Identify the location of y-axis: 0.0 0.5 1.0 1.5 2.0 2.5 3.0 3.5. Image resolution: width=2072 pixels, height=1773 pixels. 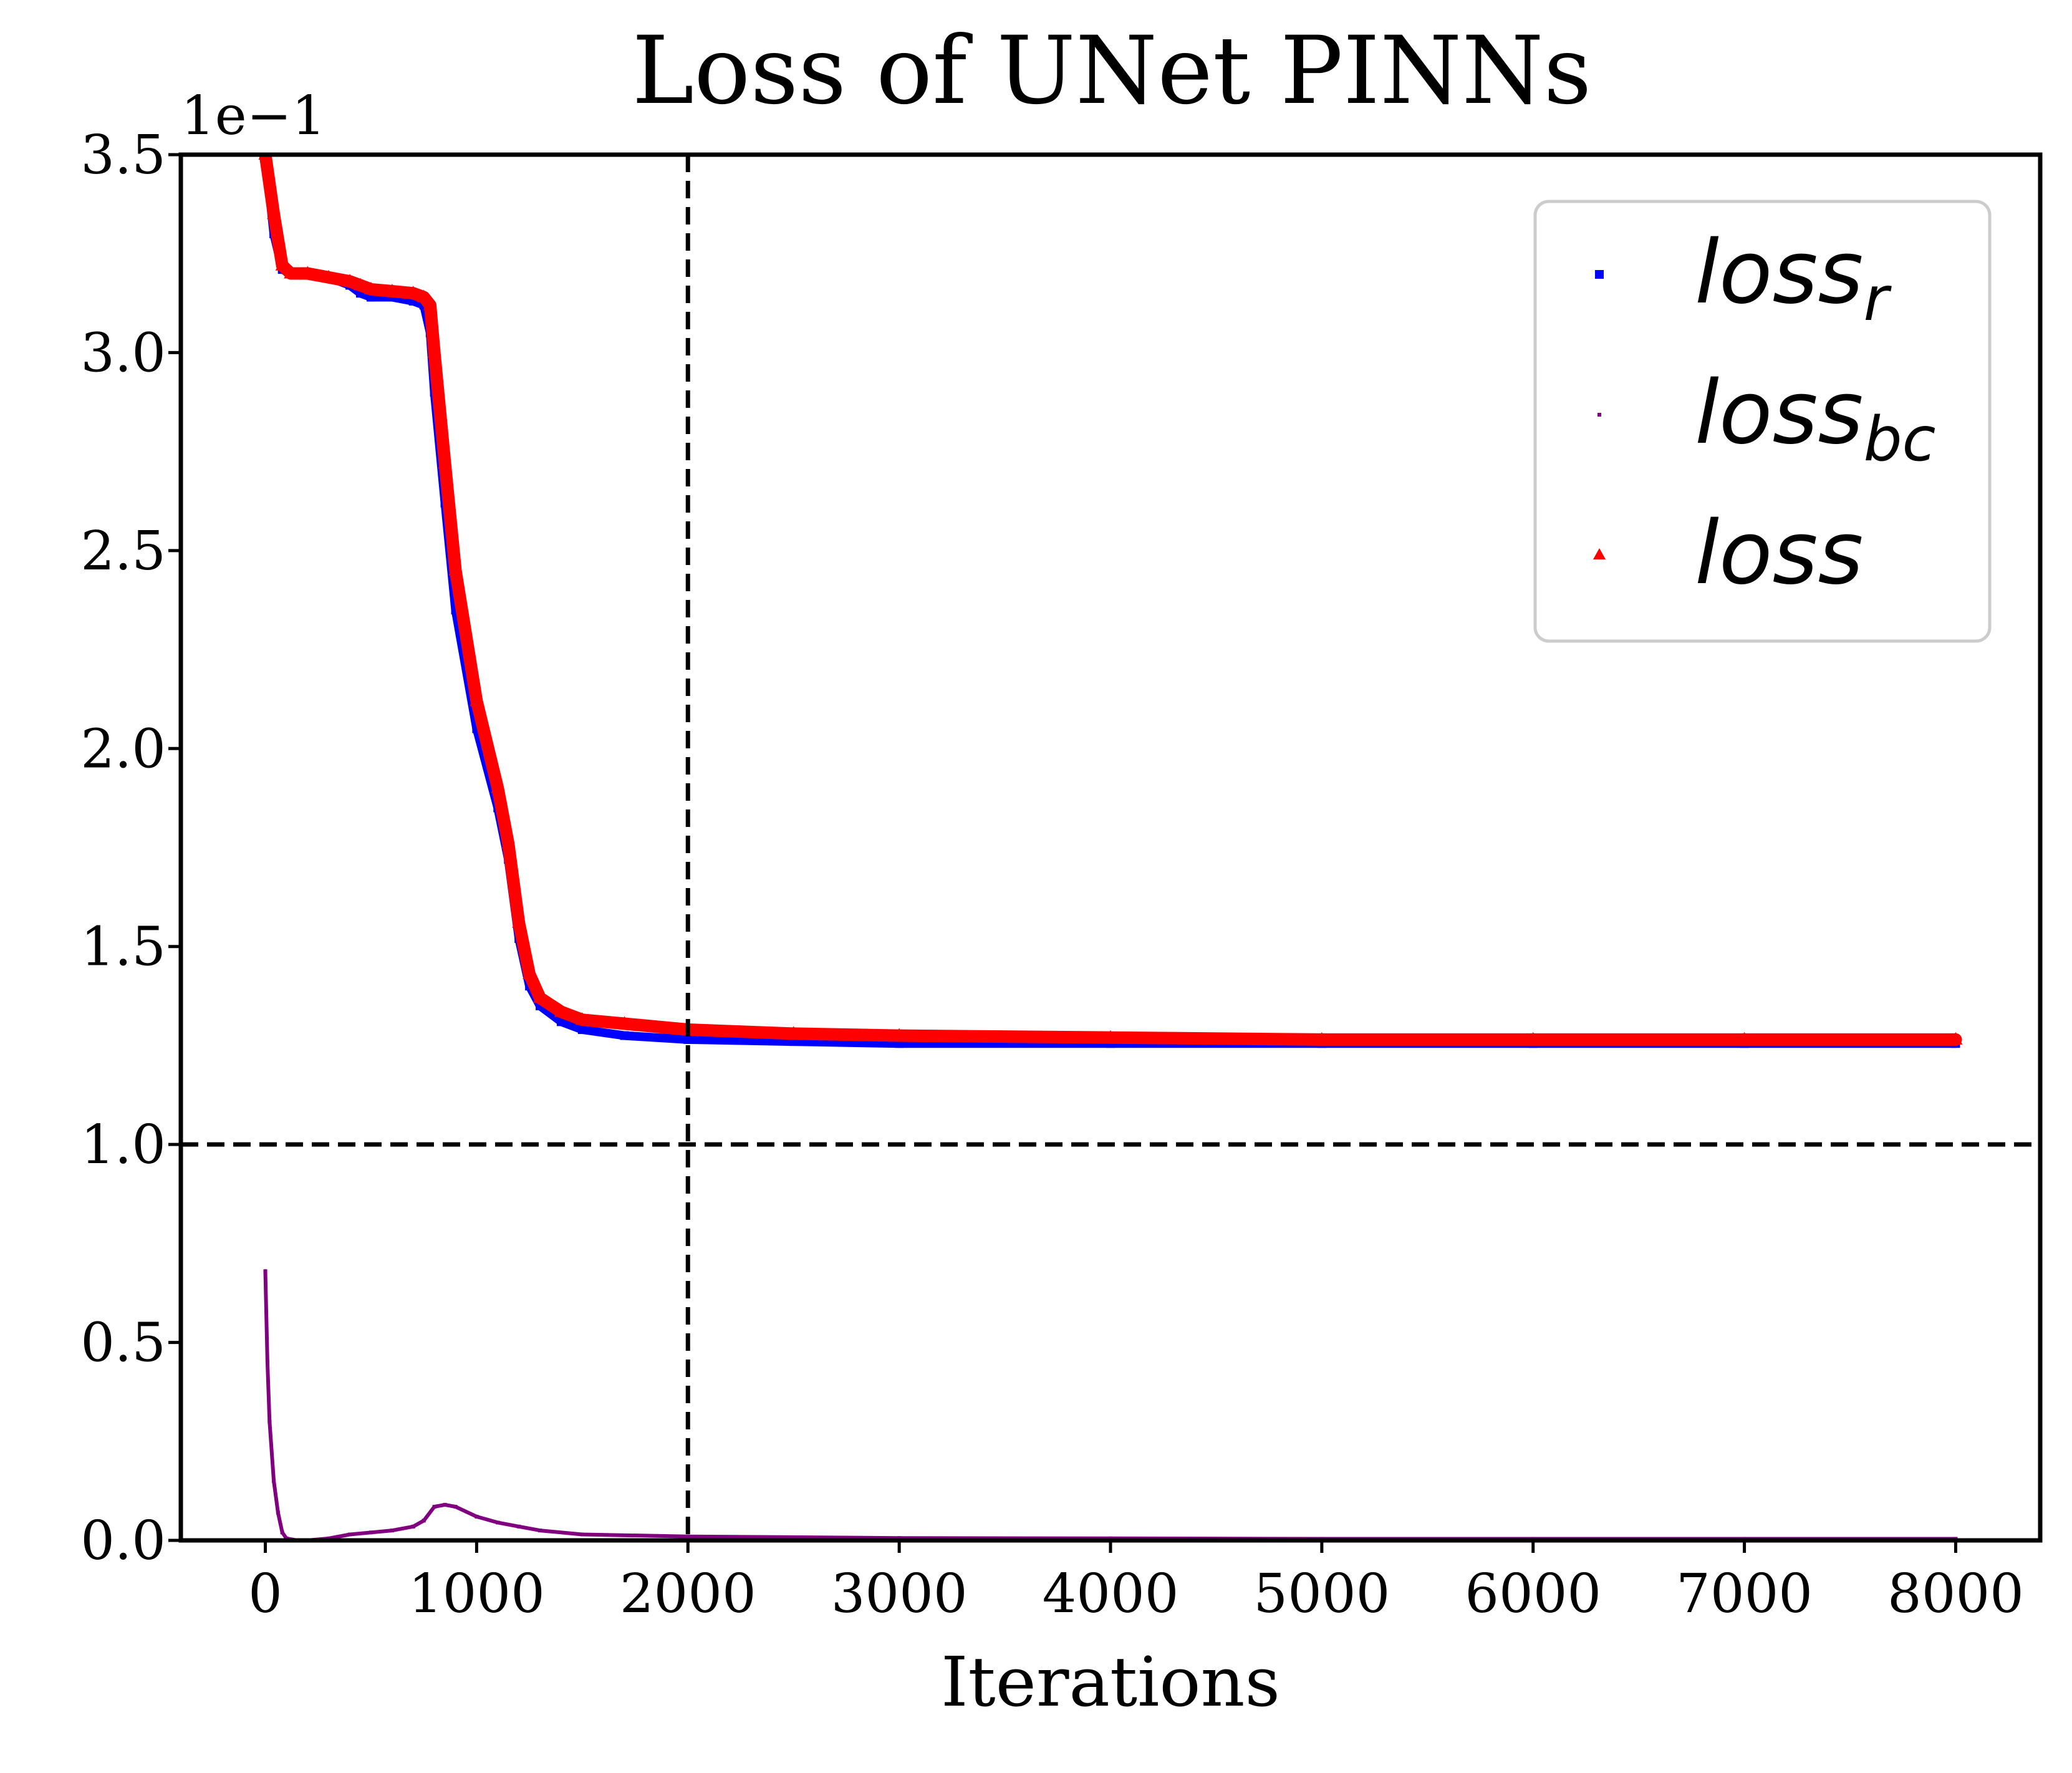
(130, 848).